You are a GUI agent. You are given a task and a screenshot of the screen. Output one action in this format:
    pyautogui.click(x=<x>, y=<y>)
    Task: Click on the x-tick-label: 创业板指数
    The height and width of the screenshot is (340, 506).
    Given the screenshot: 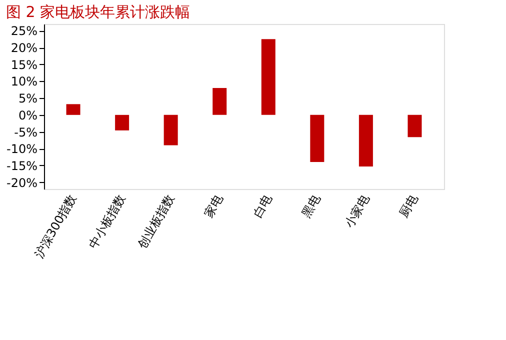 What is the action you would take?
    pyautogui.click(x=155, y=221)
    